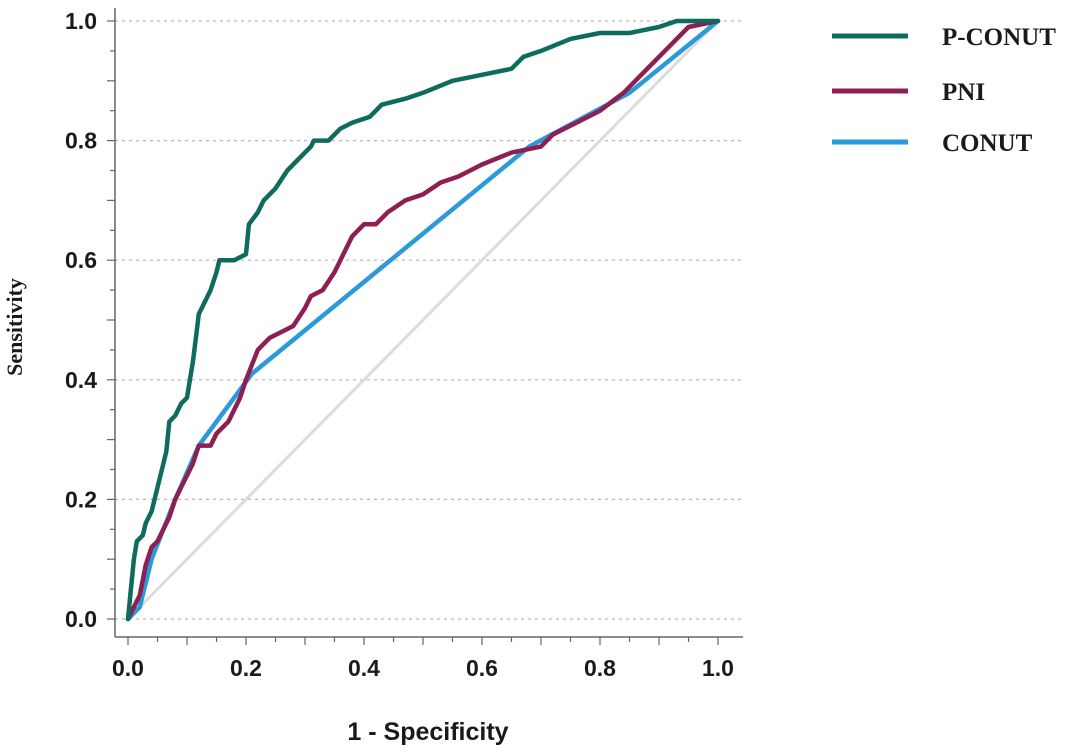 The height and width of the screenshot is (753, 1080). What do you see at coordinates (364, 668) in the screenshot?
I see `x-tick-label: 0.4` at bounding box center [364, 668].